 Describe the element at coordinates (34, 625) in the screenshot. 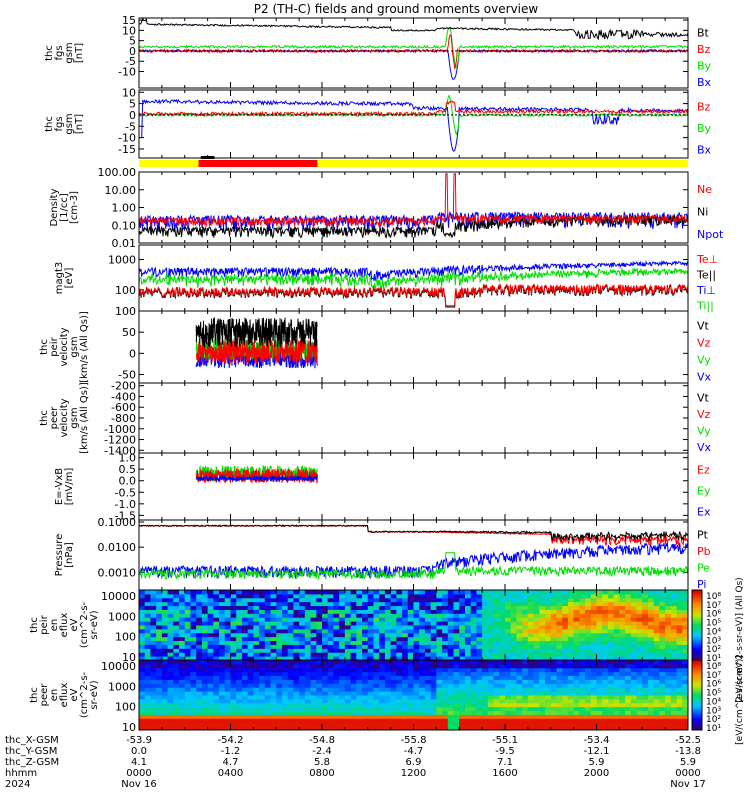

I see `y-axis-label: thc` at that location.